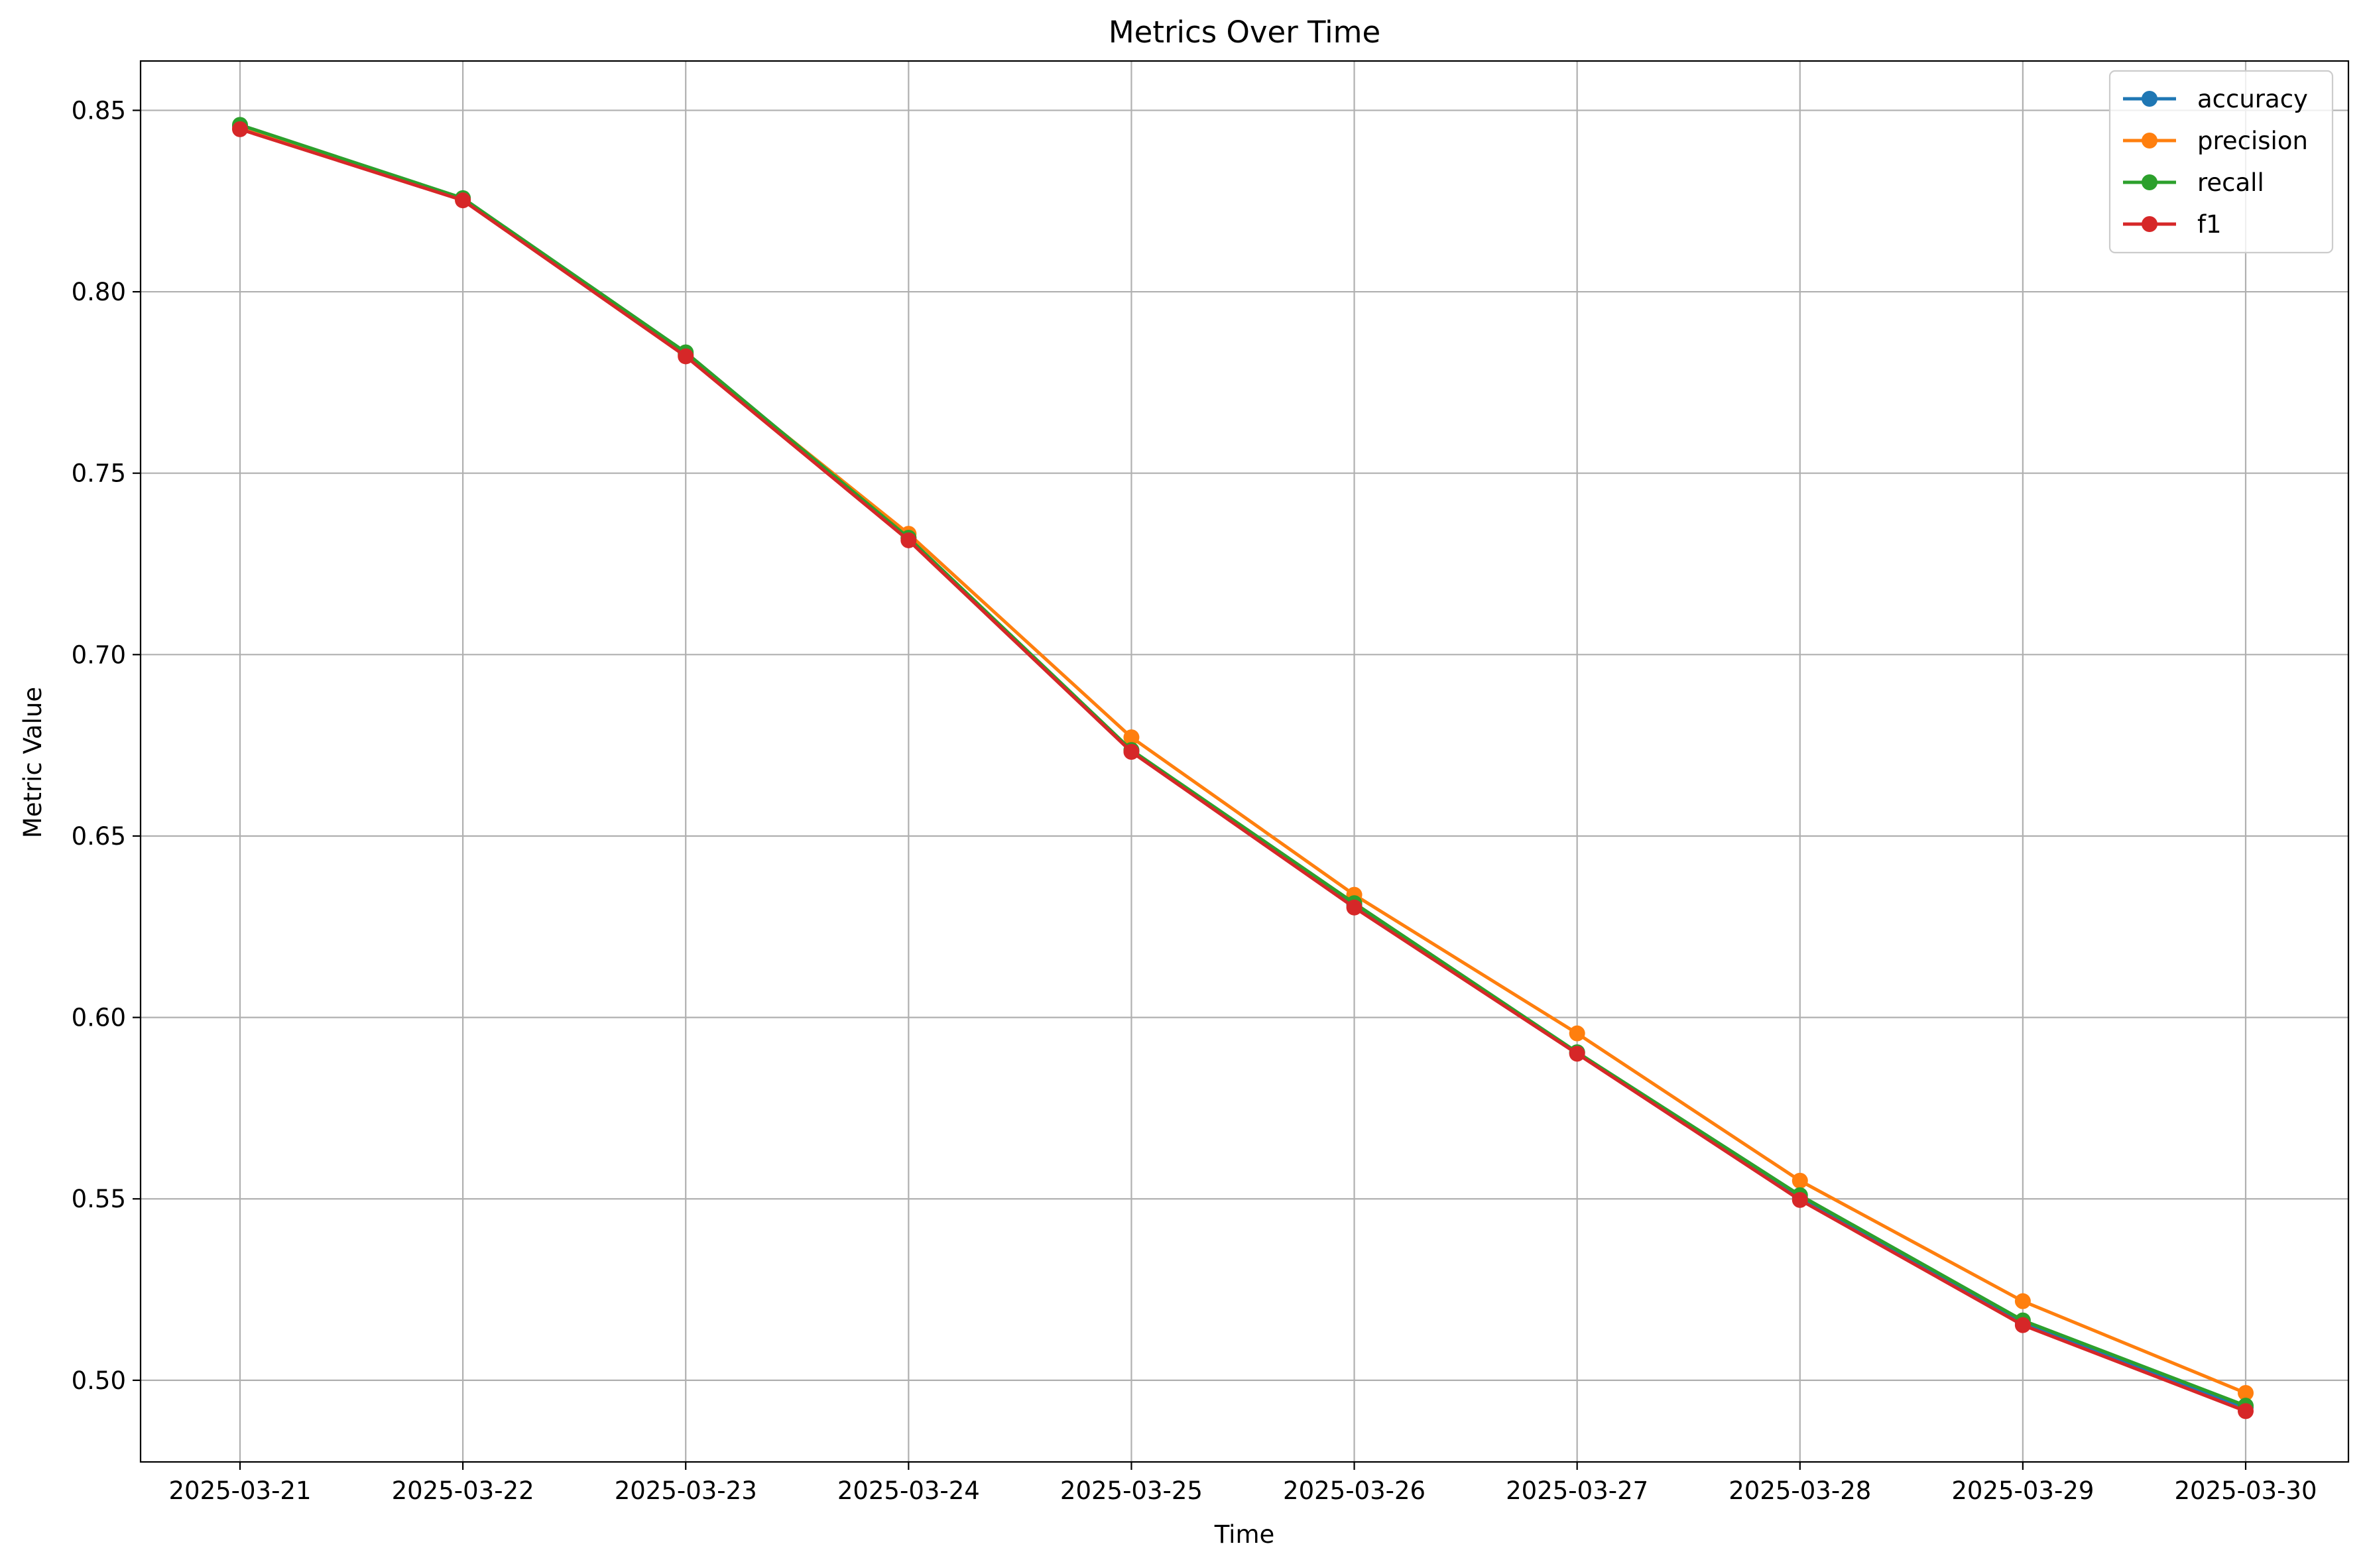  I want to click on y-tick-label: 0.65, so click(99, 836).